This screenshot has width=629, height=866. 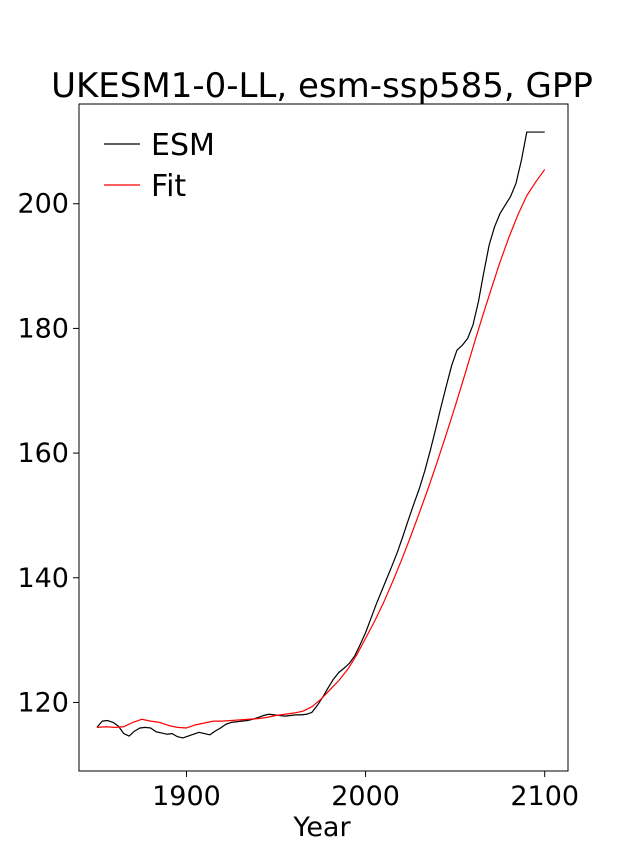 I want to click on x-axis: 1900 2000 2100, so click(x=365, y=791).